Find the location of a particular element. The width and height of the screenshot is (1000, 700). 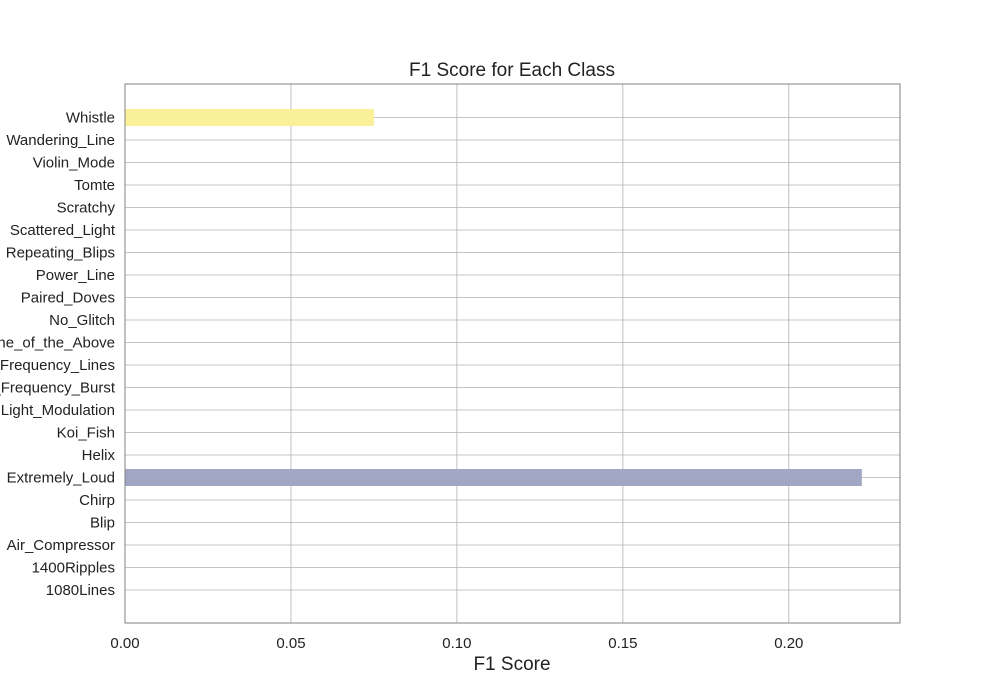

y-tick-label: Power_Line is located at coordinates (75, 275).